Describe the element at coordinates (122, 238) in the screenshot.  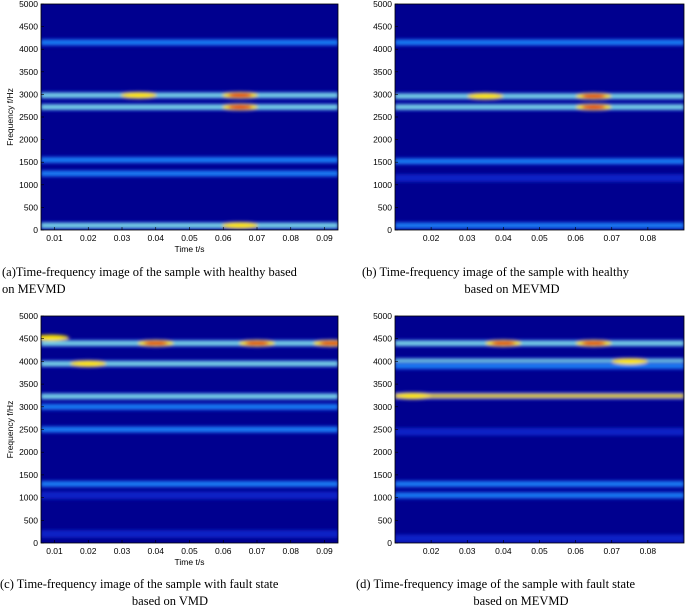
I see `x-tick-label-a-2: 0.03` at that location.